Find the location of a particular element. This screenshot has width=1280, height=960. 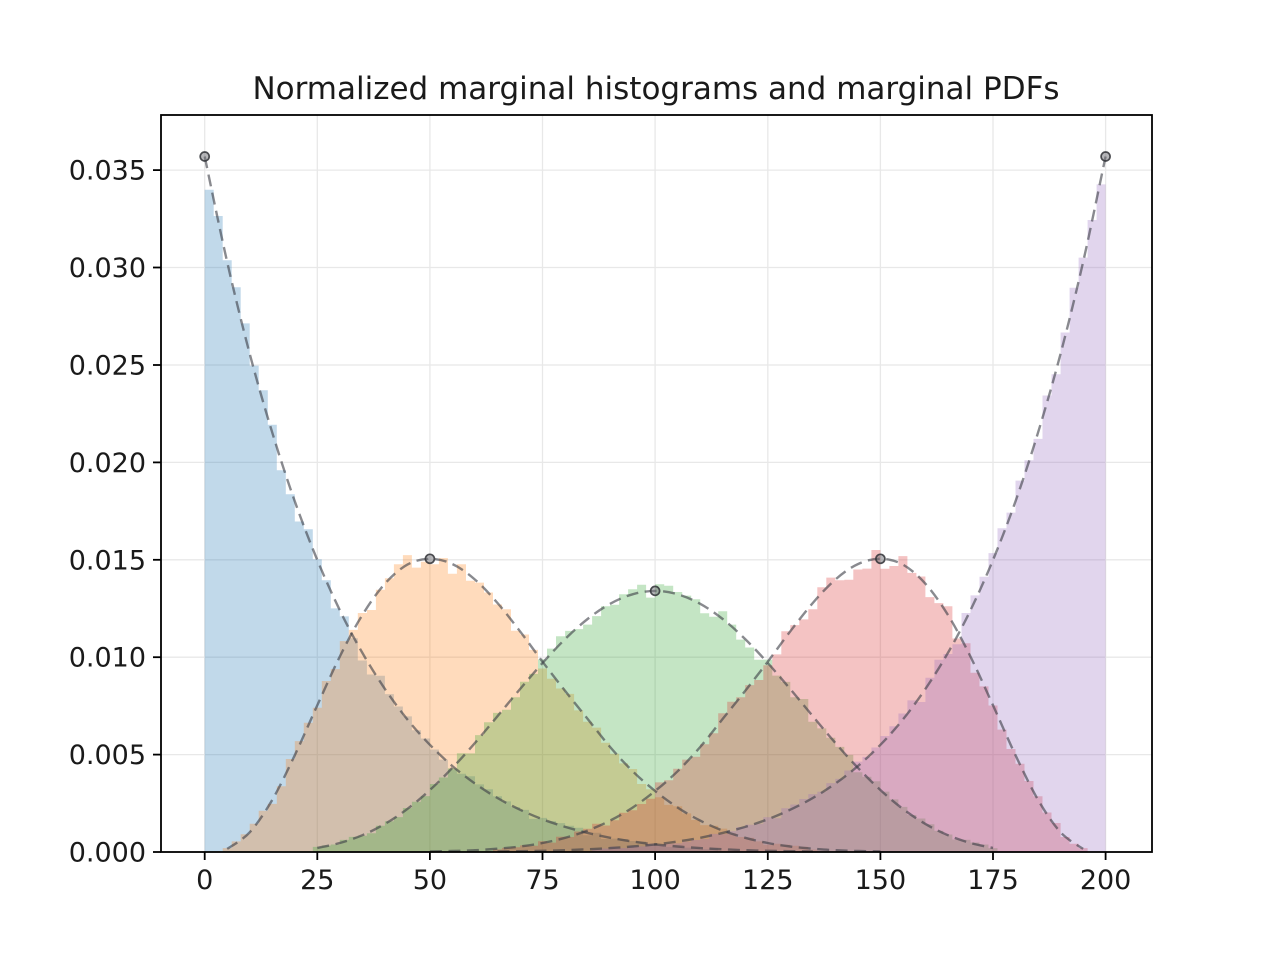

peak-marker-marginal-4-red is located at coordinates (880, 559).